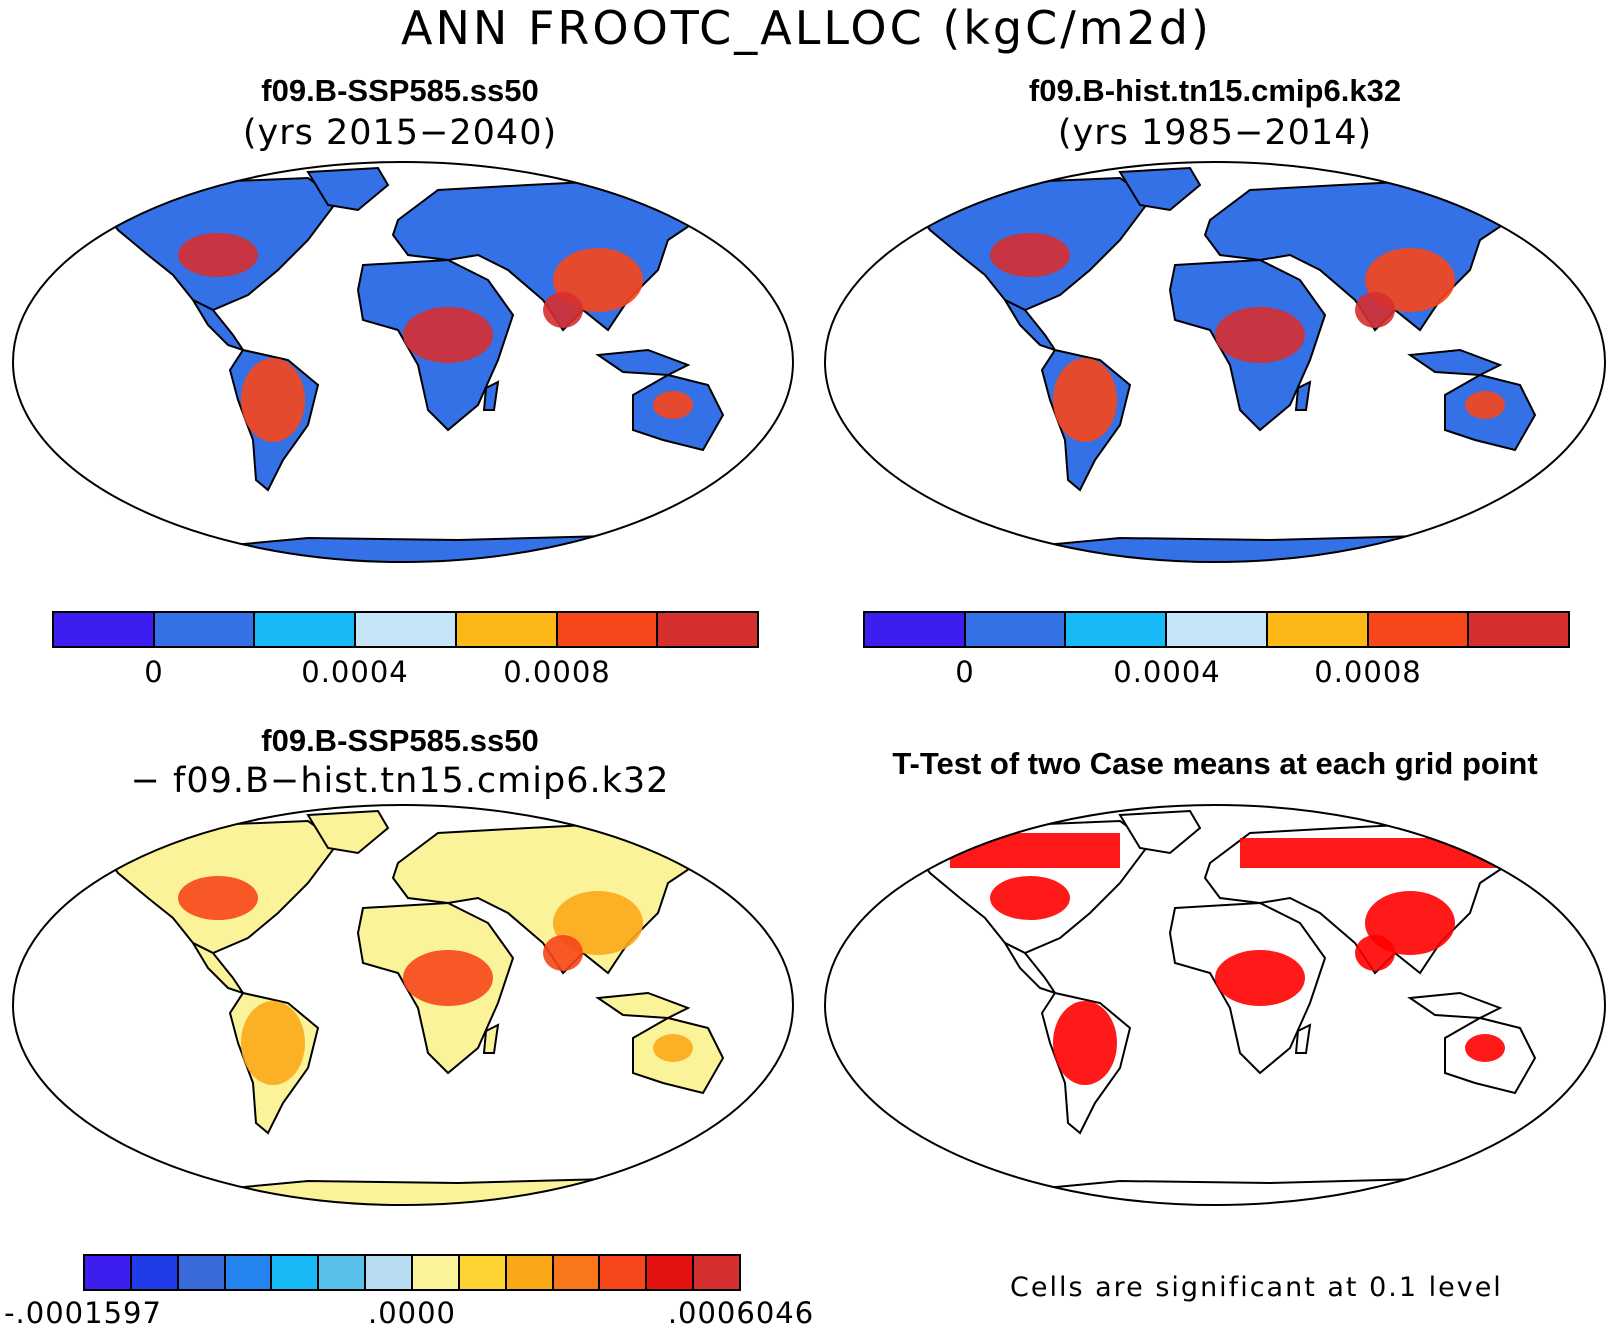 This screenshot has width=1613, height=1330. Describe the element at coordinates (83, 1313) in the screenshot. I see `colorbar-tick-label: -.0001597` at that location.